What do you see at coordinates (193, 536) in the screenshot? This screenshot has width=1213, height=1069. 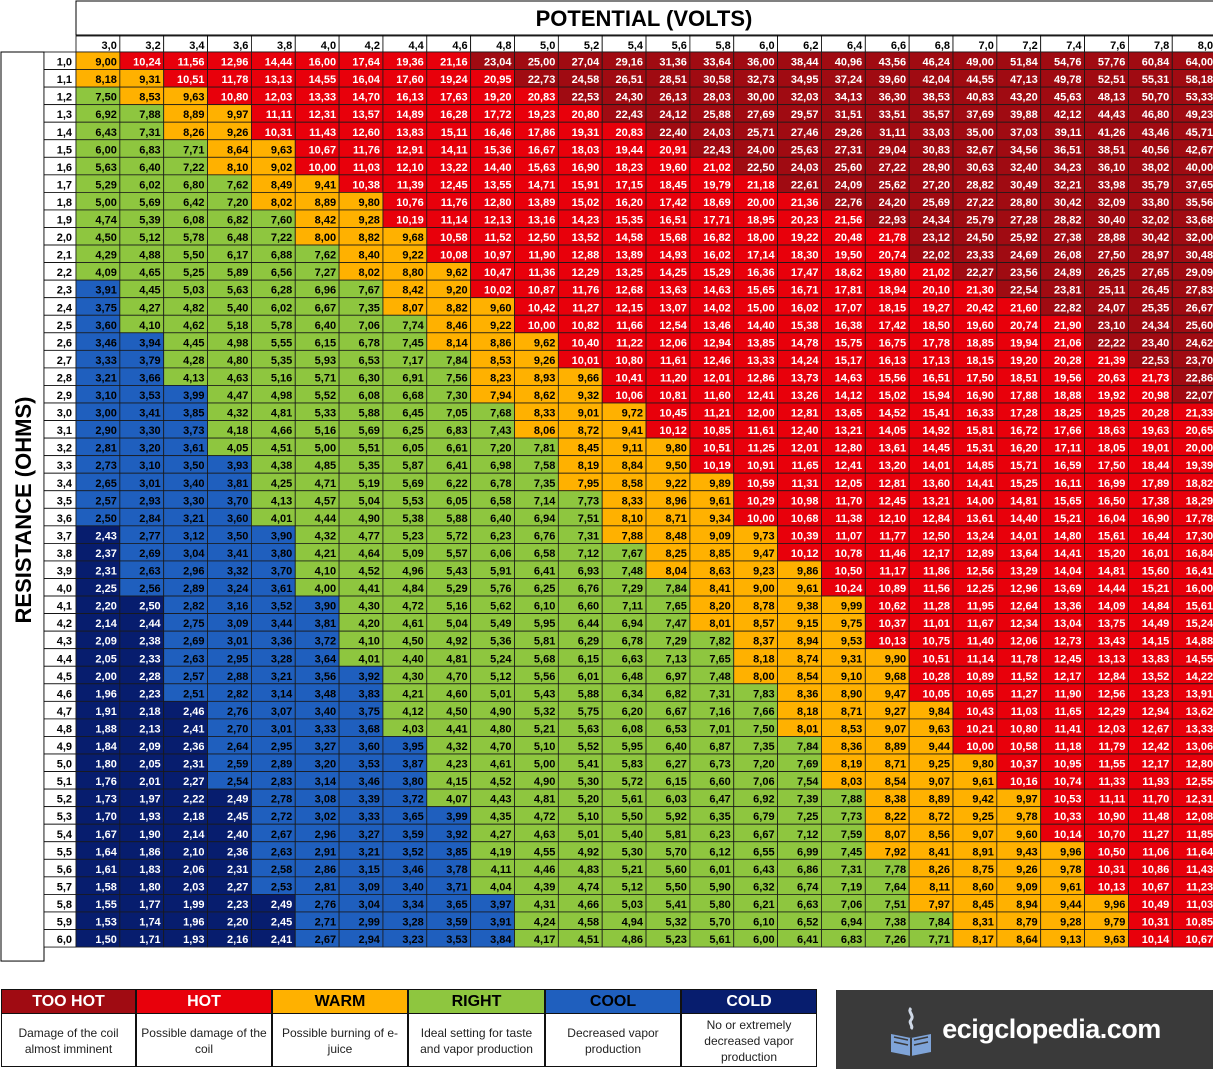 I see `cell-value-label: 3,12` at bounding box center [193, 536].